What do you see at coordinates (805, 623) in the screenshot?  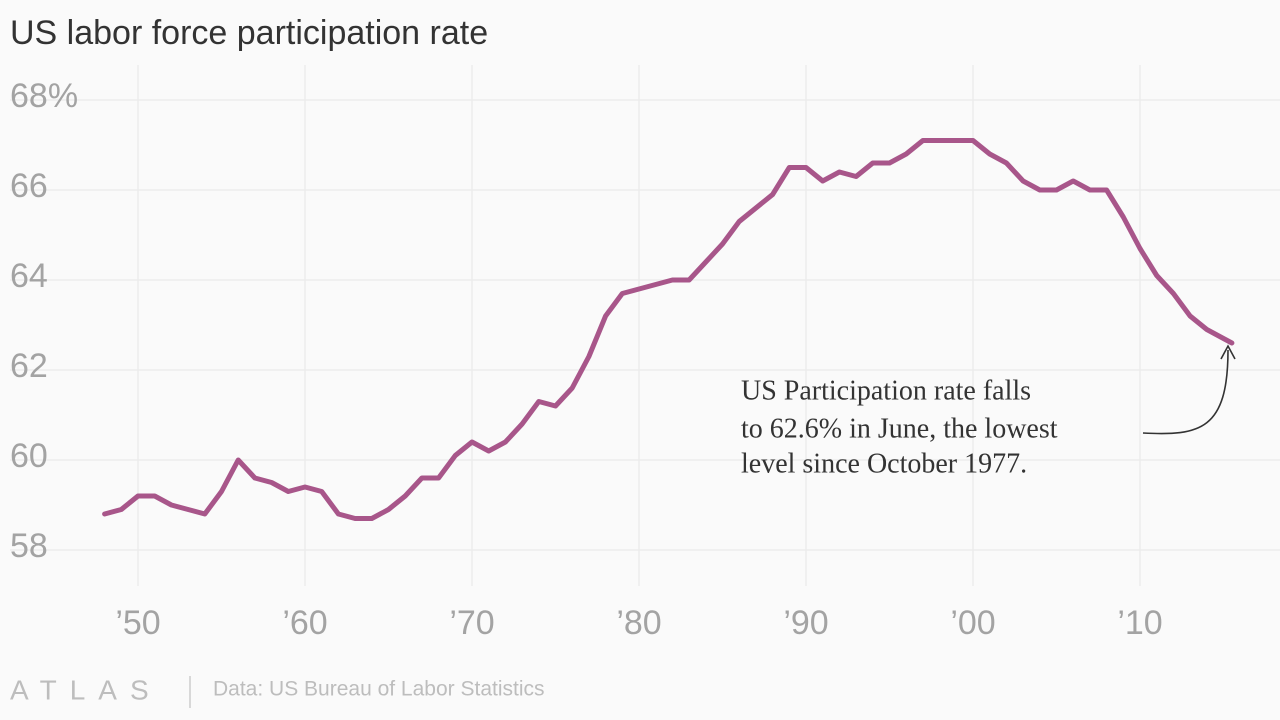 I see `x-tick-label: ’90` at bounding box center [805, 623].